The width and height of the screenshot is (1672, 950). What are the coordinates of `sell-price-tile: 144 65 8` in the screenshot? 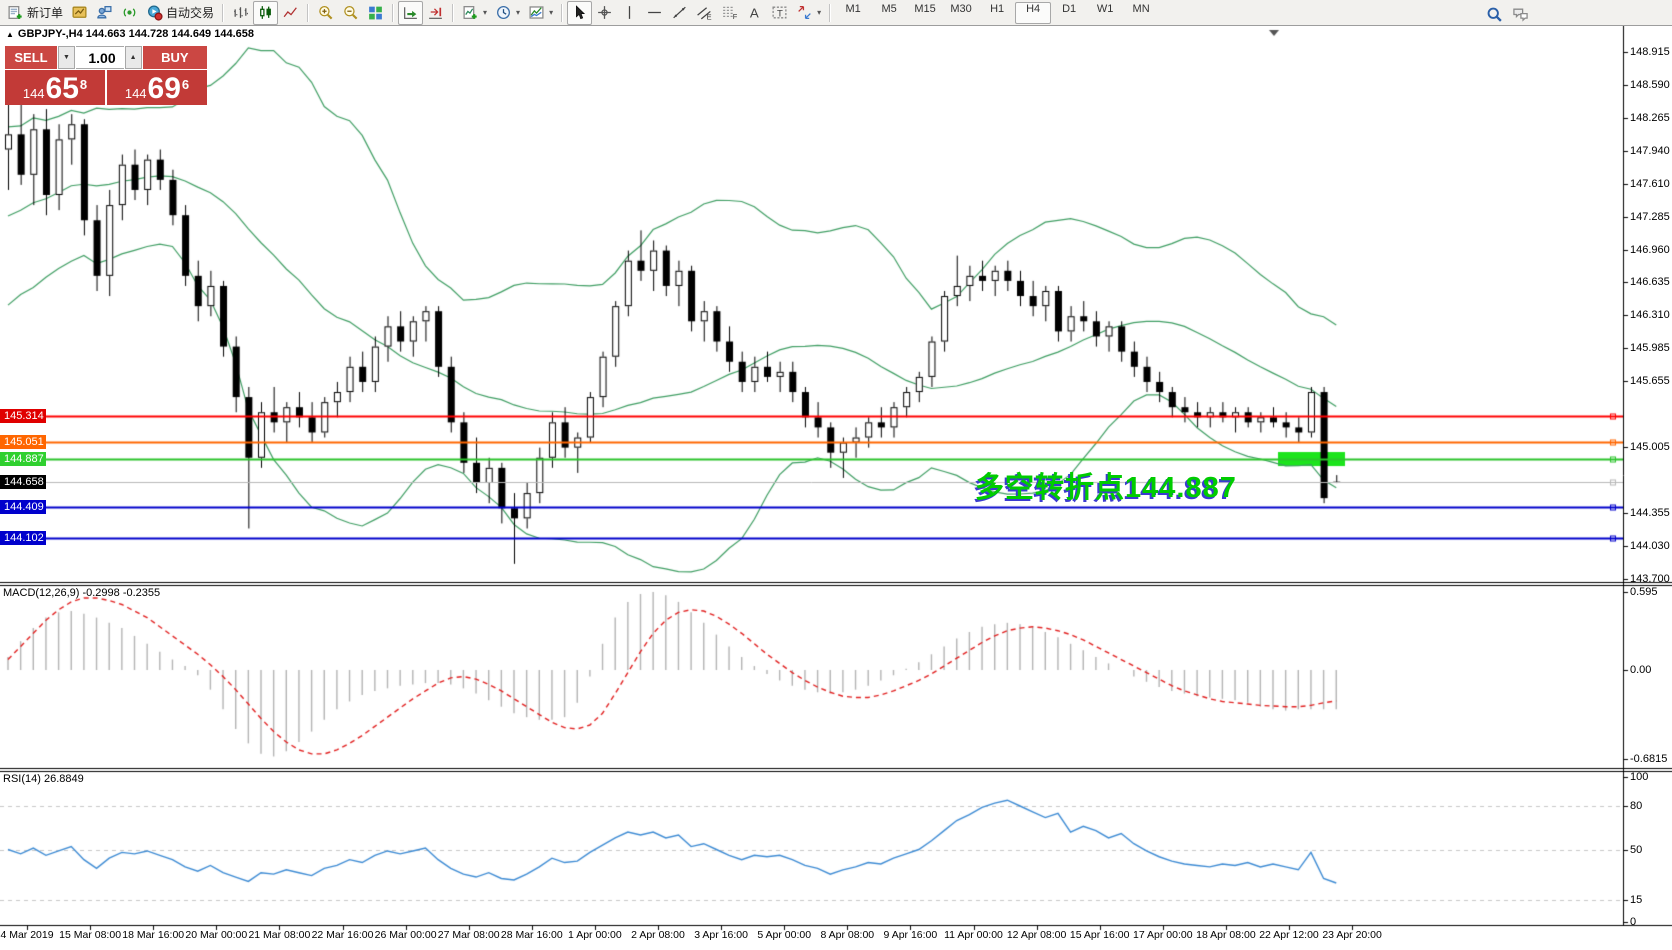 It's located at (55, 87).